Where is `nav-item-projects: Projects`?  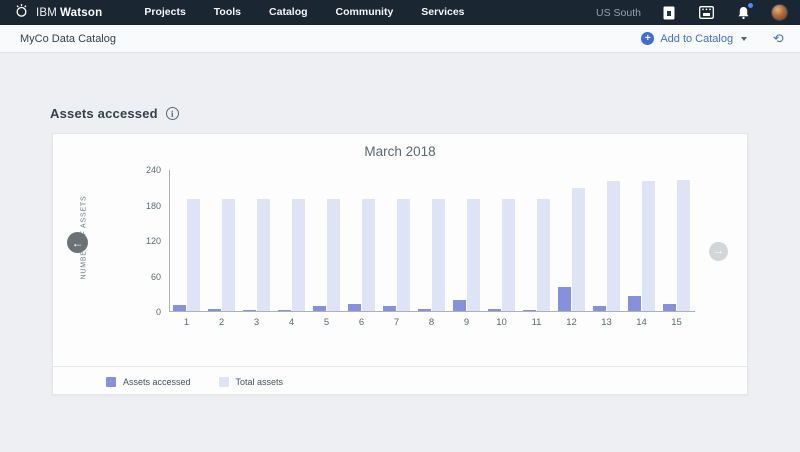
nav-item-projects: Projects is located at coordinates (165, 12).